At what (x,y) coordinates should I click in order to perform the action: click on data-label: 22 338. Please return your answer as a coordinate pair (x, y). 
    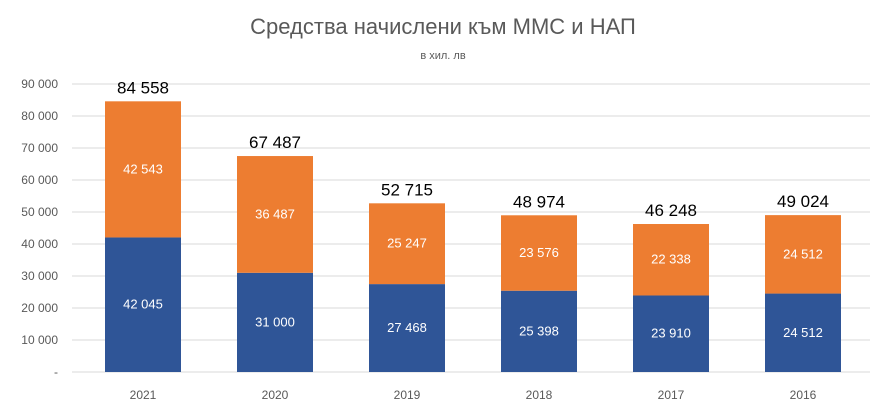
    Looking at the image, I should click on (671, 259).